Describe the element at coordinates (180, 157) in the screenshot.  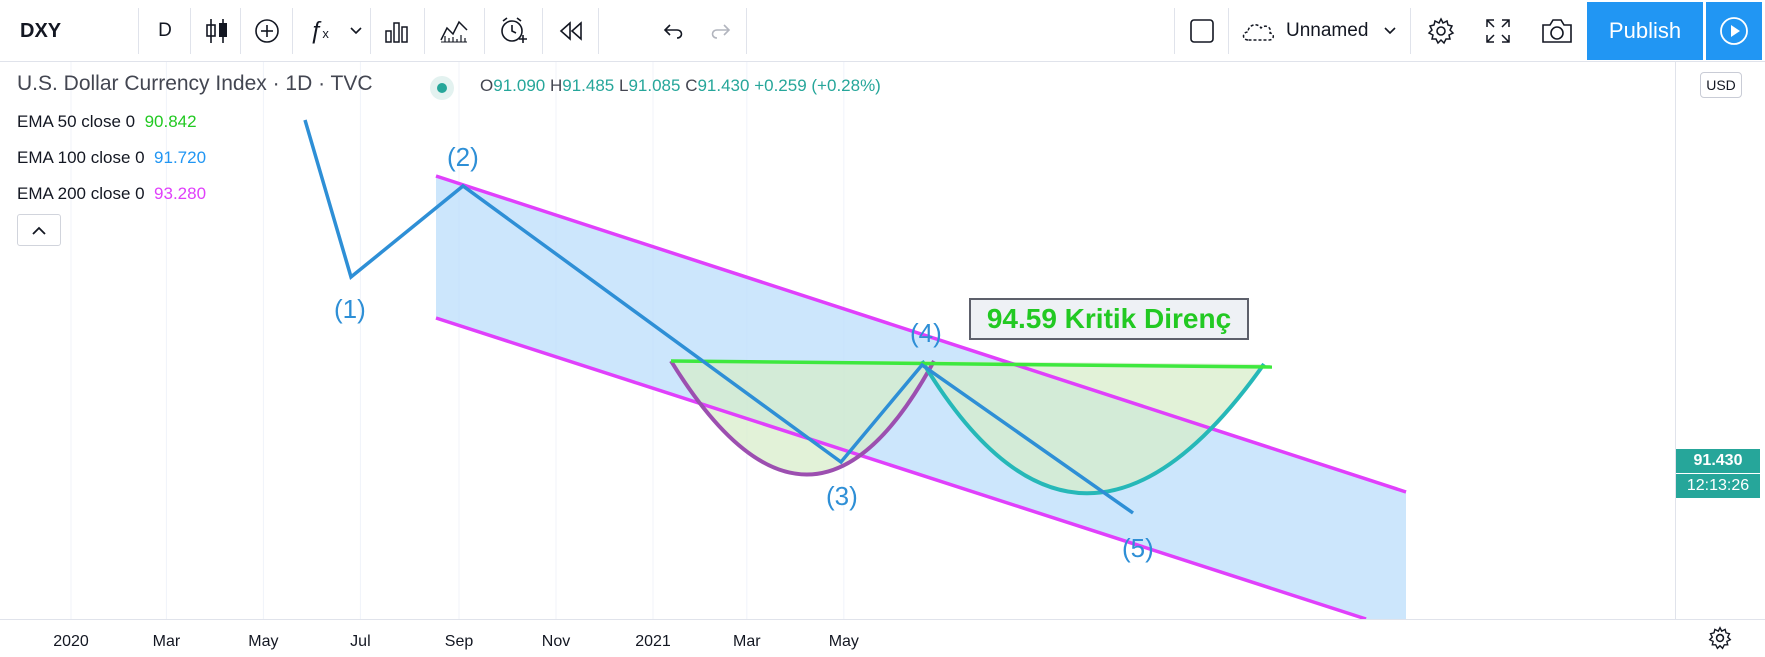
I see `ema-value: 91.720` at that location.